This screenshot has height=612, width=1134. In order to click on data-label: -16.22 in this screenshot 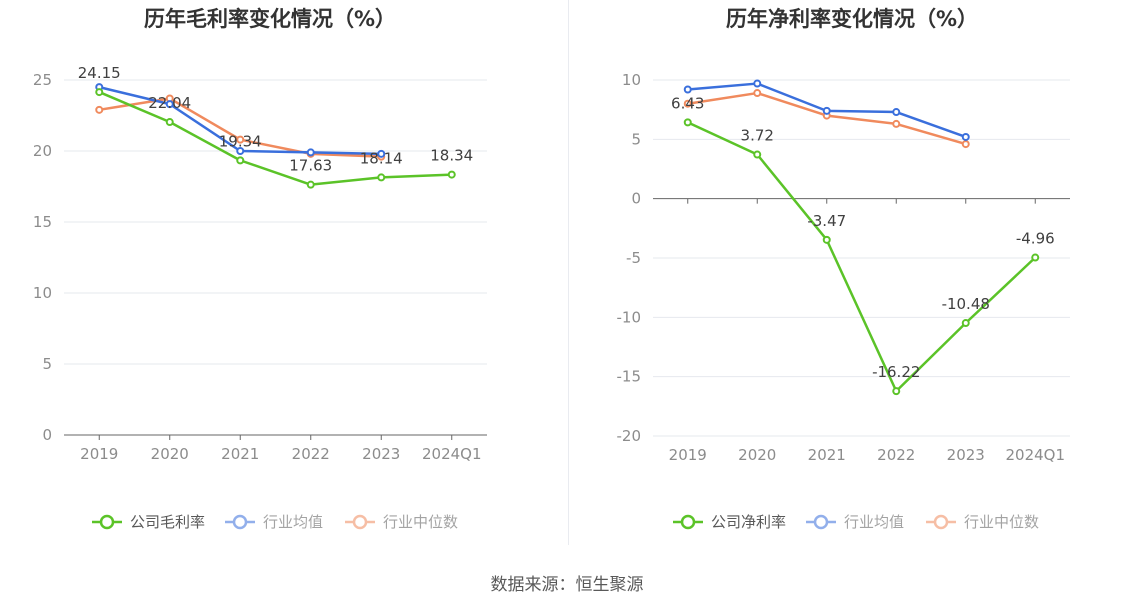, I will do `click(896, 372)`.